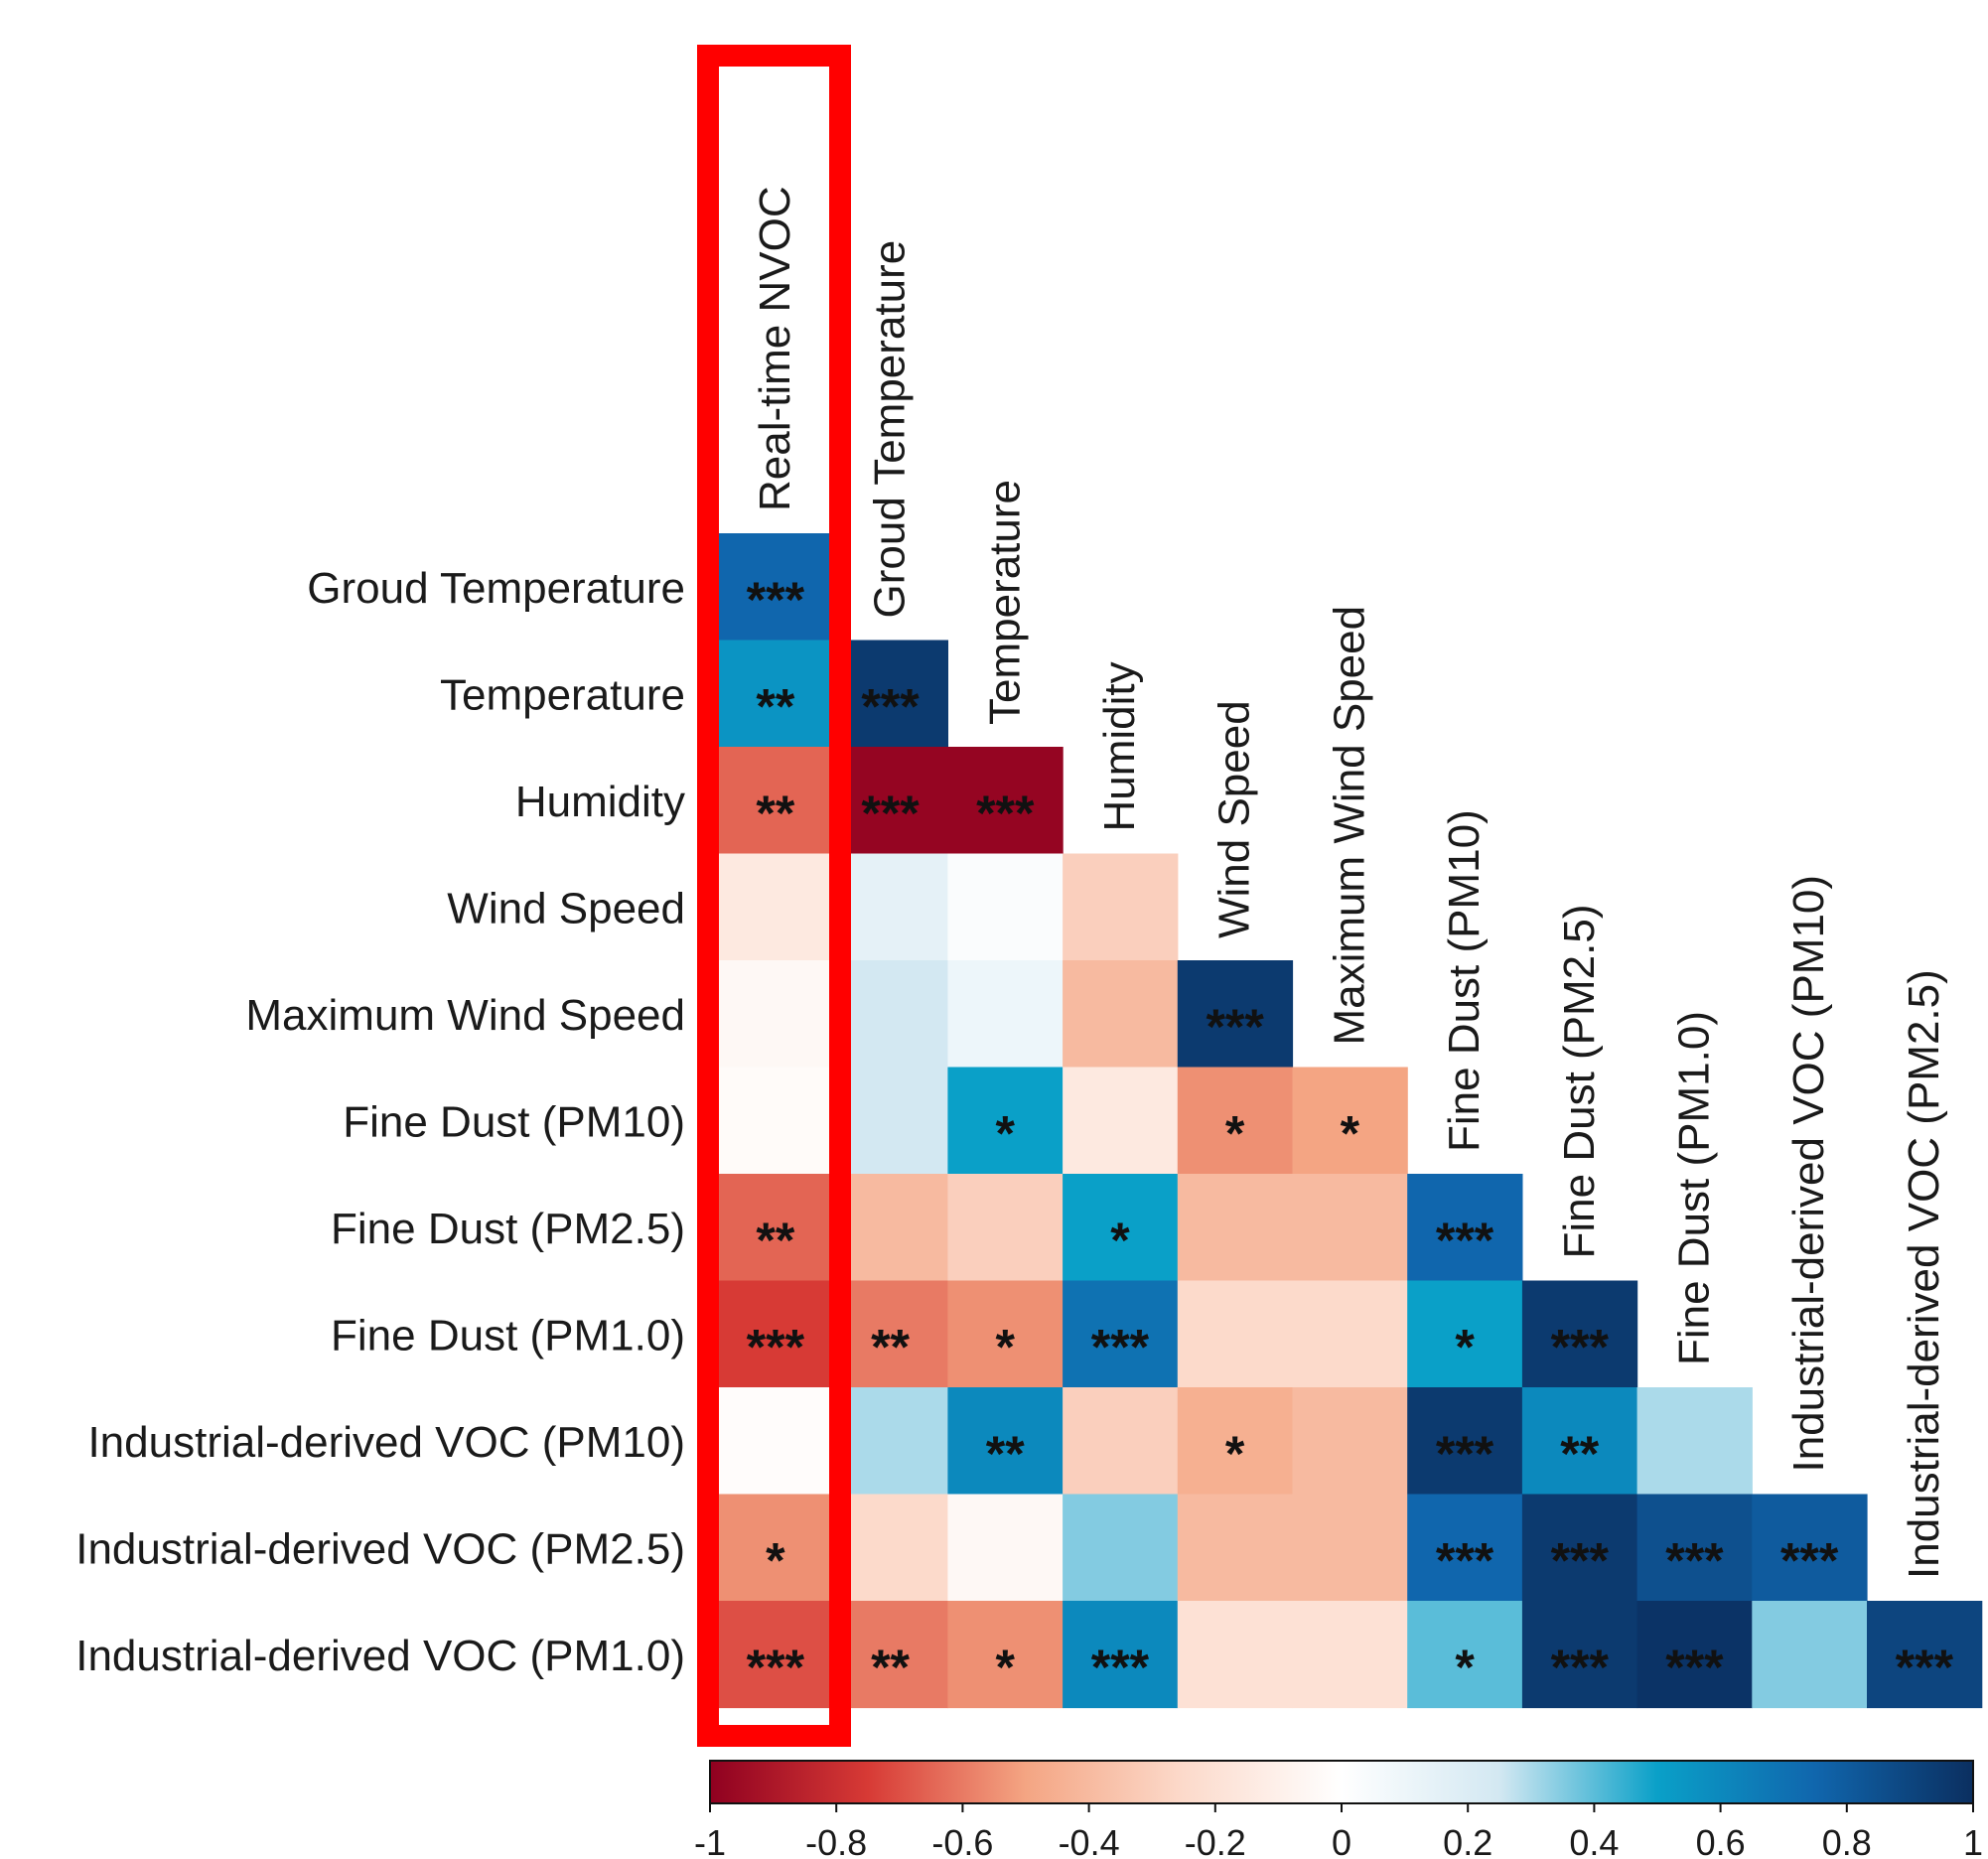 This screenshot has width=1988, height=1859. What do you see at coordinates (1465, 1228) in the screenshot?
I see `cell-r6-c6` at bounding box center [1465, 1228].